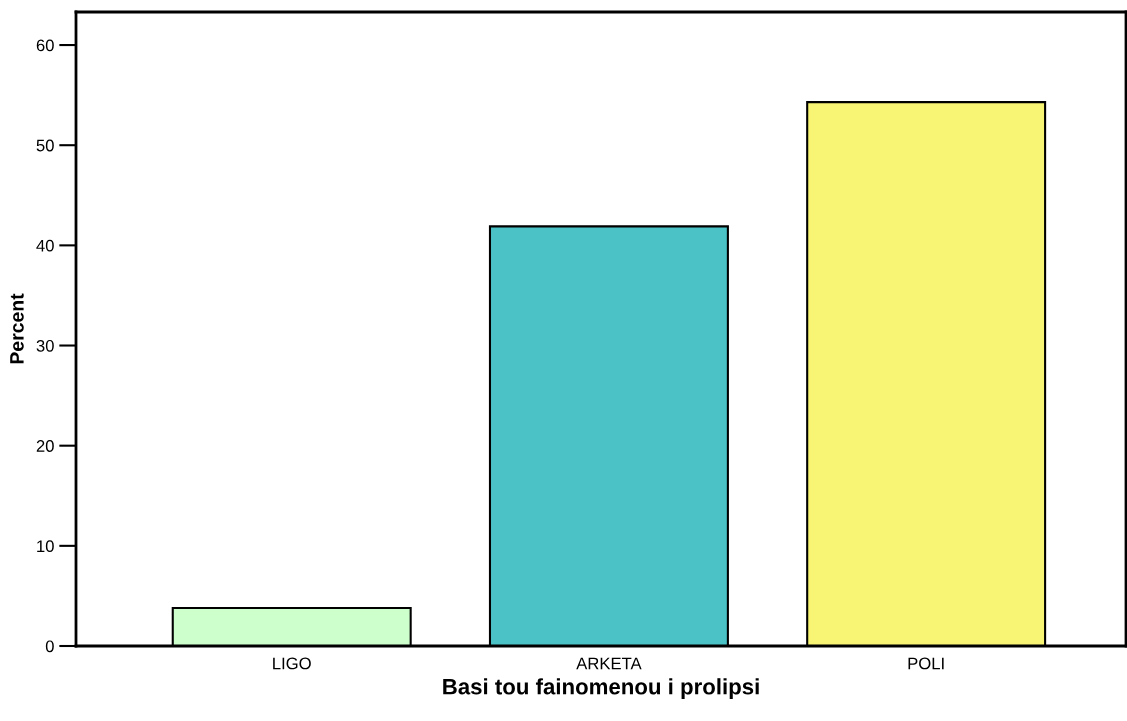 This screenshot has height=721, width=1127. I want to click on y-tick-label: 0, so click(49, 646).